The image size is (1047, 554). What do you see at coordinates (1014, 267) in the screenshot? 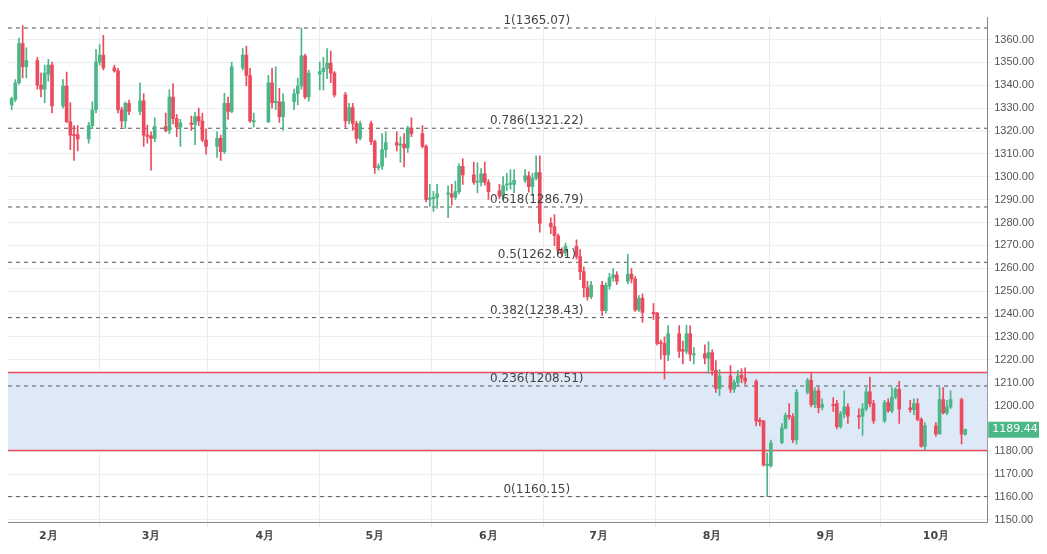
I see `y-tick-label: 1260.00` at bounding box center [1014, 267].